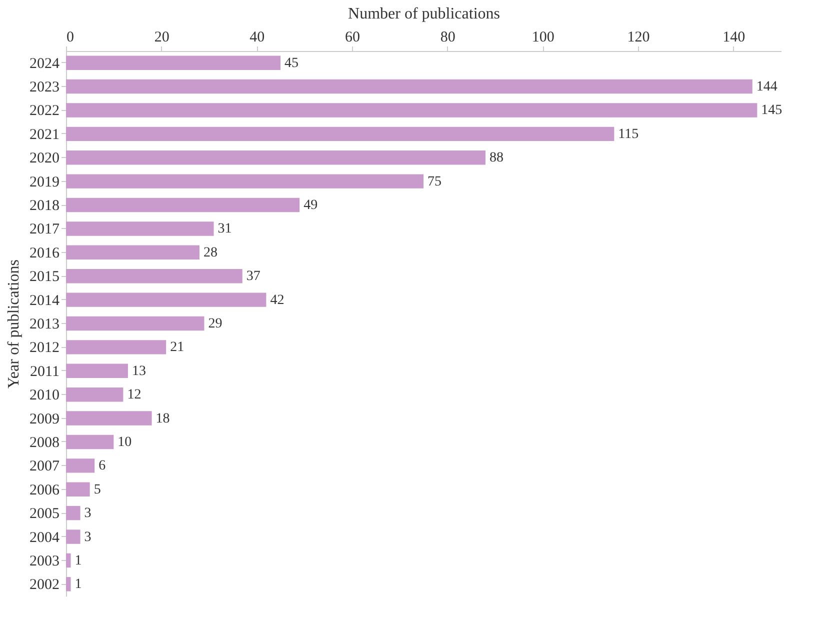 The width and height of the screenshot is (831, 628). What do you see at coordinates (543, 38) in the screenshot?
I see `x-tick-label: 100` at bounding box center [543, 38].